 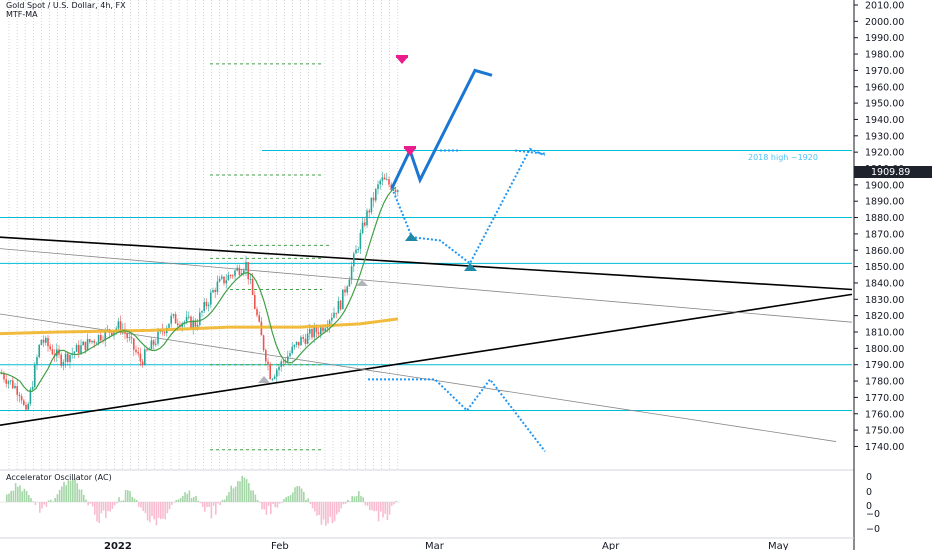 I want to click on range-markers, so click(x=270, y=257).